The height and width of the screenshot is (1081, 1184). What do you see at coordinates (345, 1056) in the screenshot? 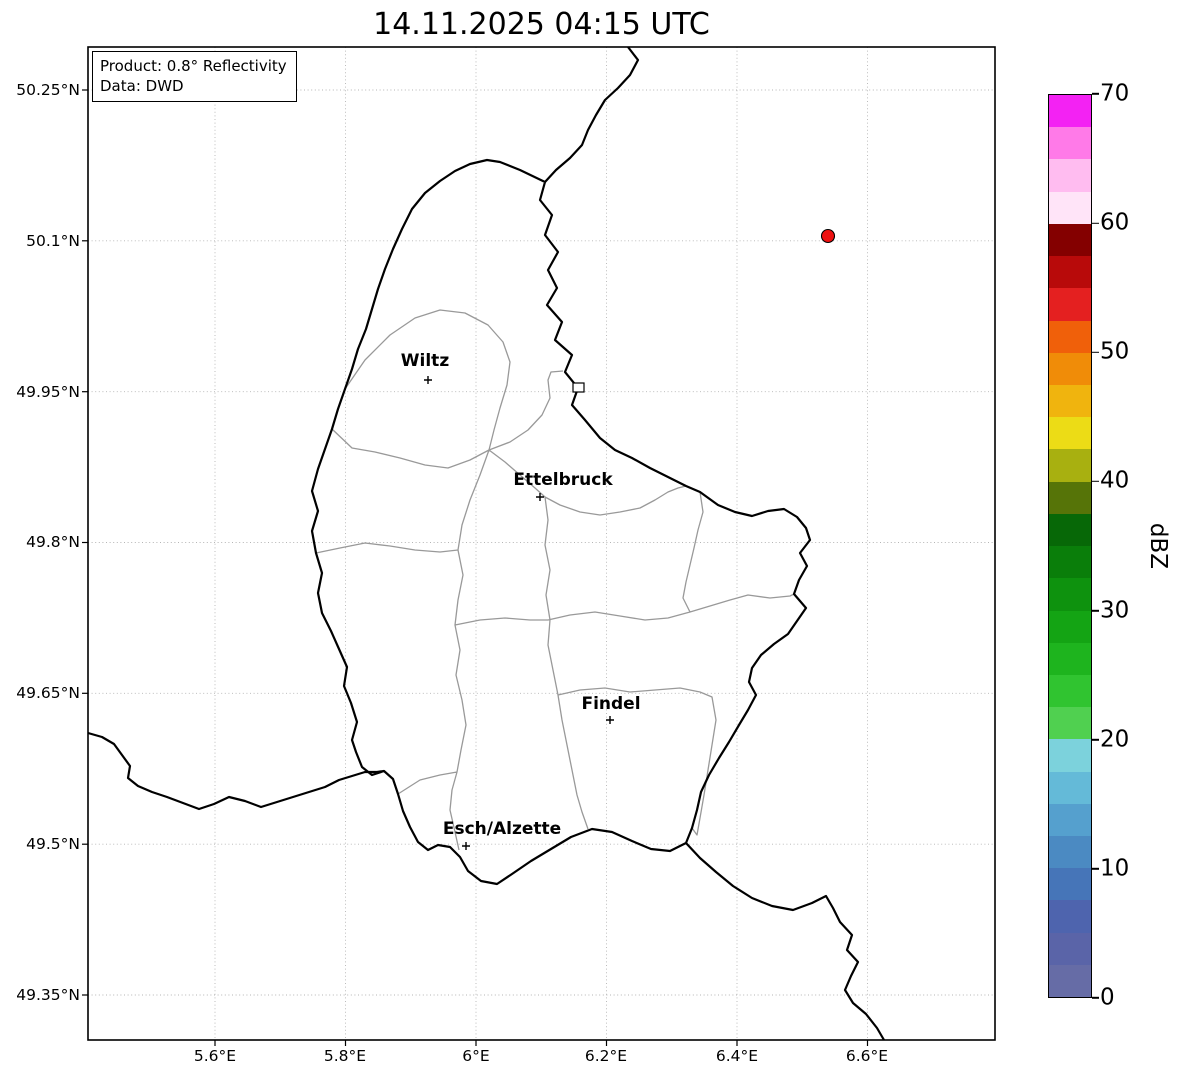
I see `xtick-5-8: 5.8°E` at bounding box center [345, 1056].